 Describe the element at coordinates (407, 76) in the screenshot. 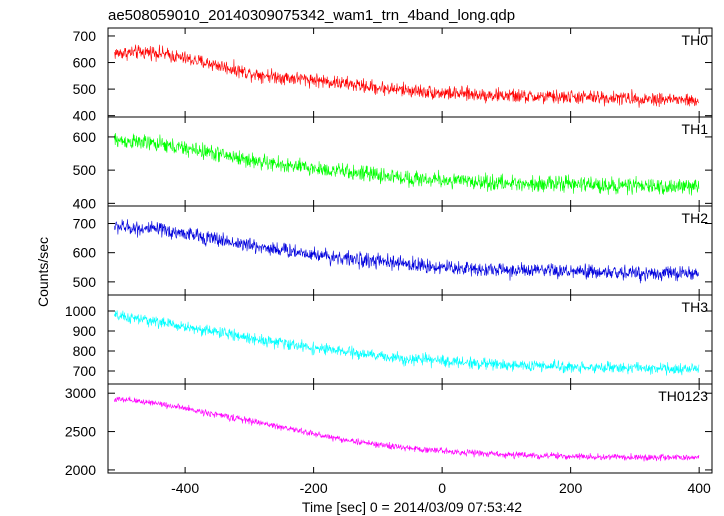

I see `series-line-th0` at that location.